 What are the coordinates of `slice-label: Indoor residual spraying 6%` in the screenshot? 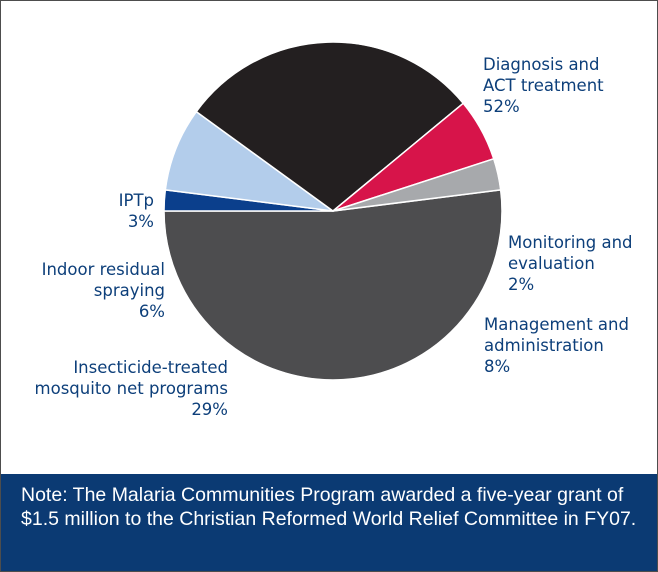 It's located at (103, 290).